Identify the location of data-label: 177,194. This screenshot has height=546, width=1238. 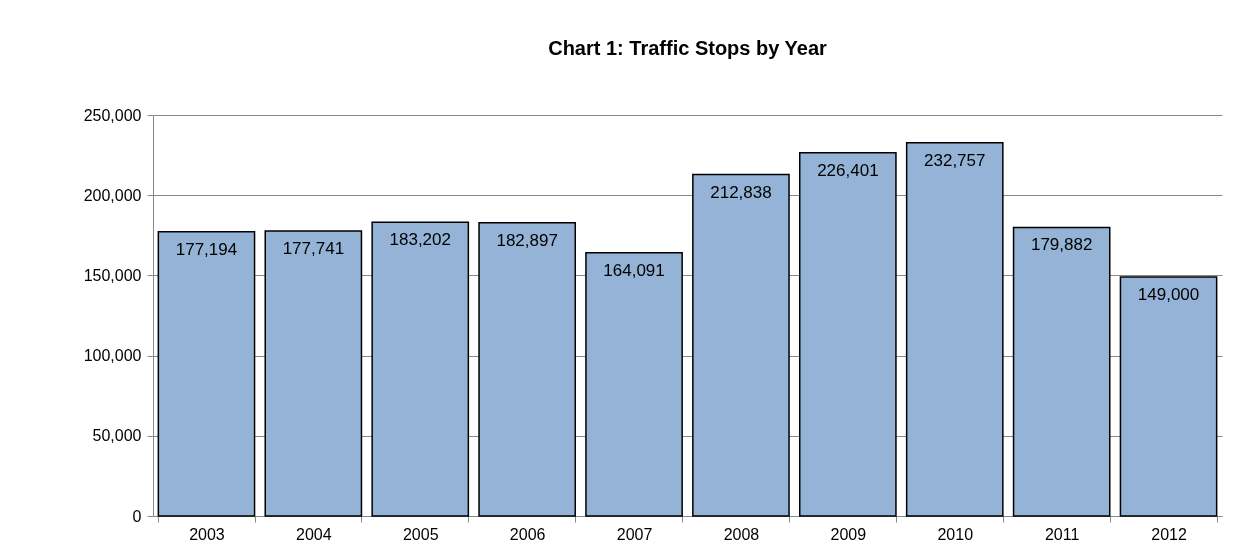
(206, 249).